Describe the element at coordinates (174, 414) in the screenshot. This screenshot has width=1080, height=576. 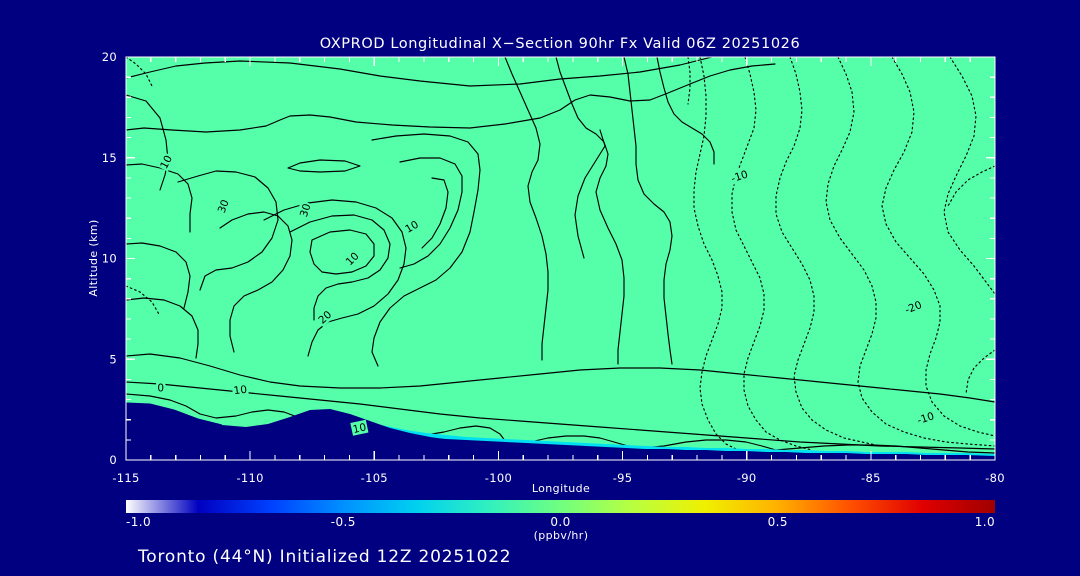
I see `terrain-surface-line` at that location.